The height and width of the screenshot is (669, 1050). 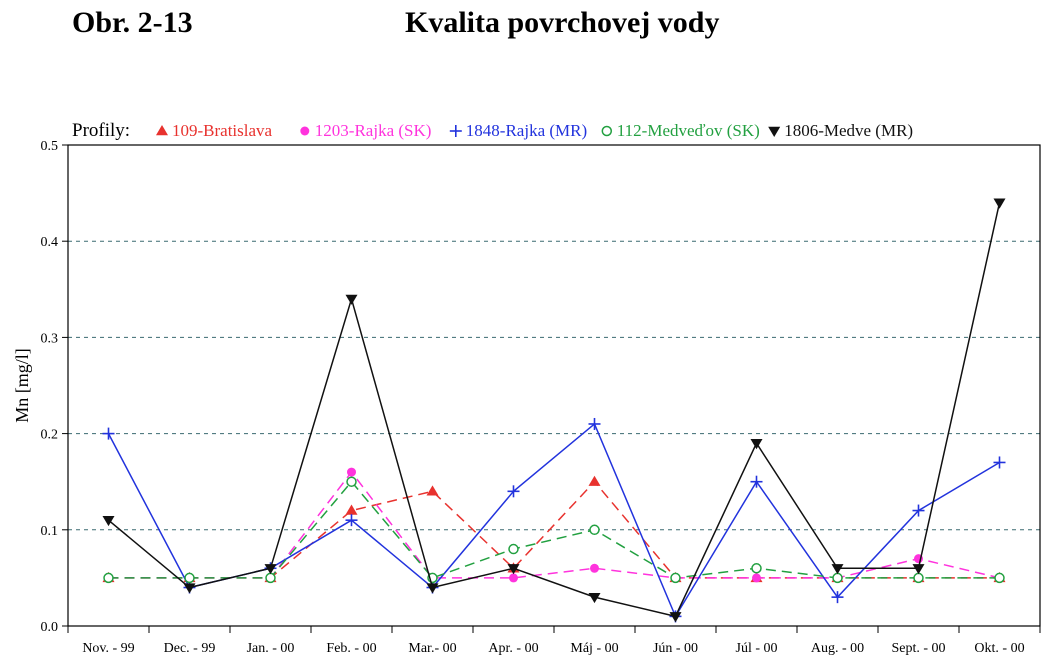 I want to click on figure-label: Obr. 2-13, so click(x=132, y=22).